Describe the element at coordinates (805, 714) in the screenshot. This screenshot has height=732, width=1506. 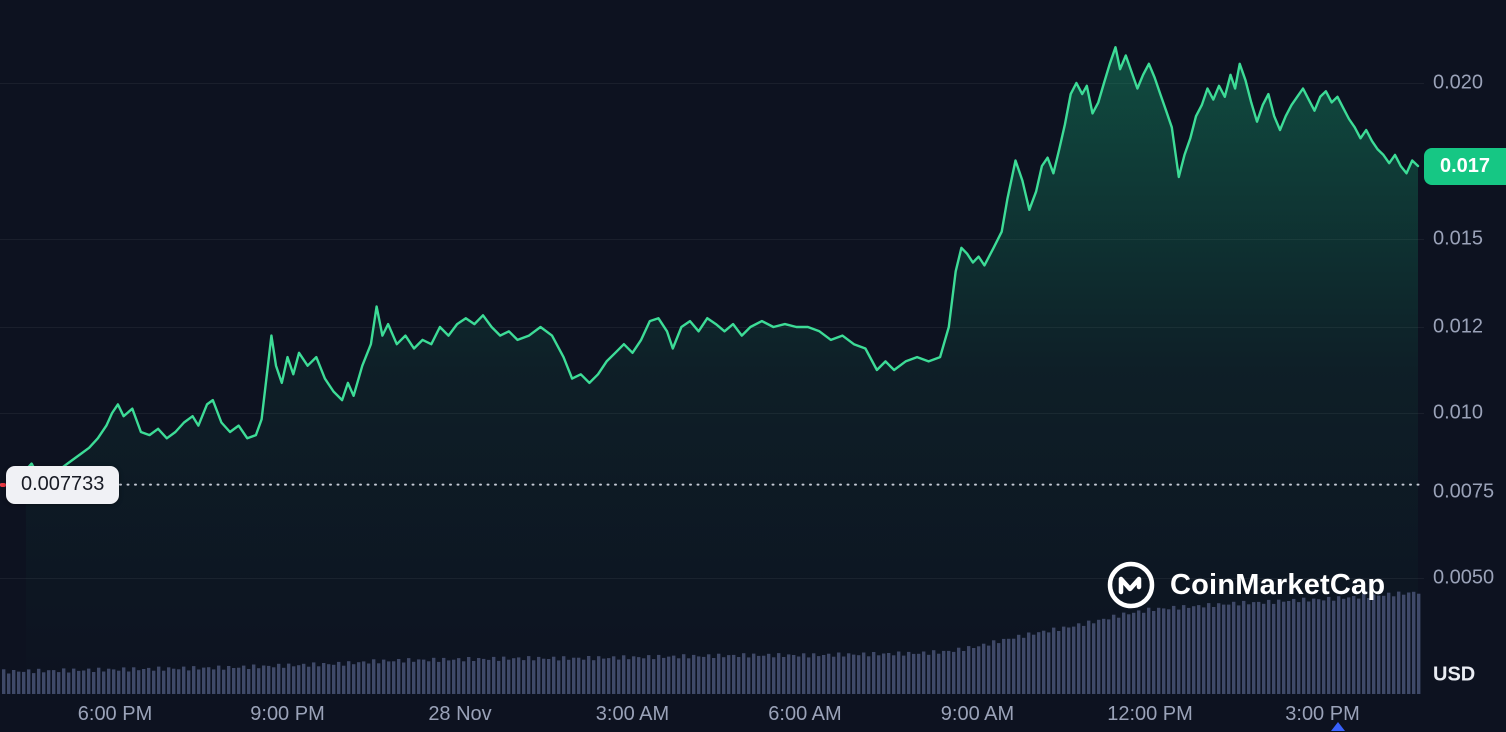
I see `x-axis-label: 6:00 AM` at that location.